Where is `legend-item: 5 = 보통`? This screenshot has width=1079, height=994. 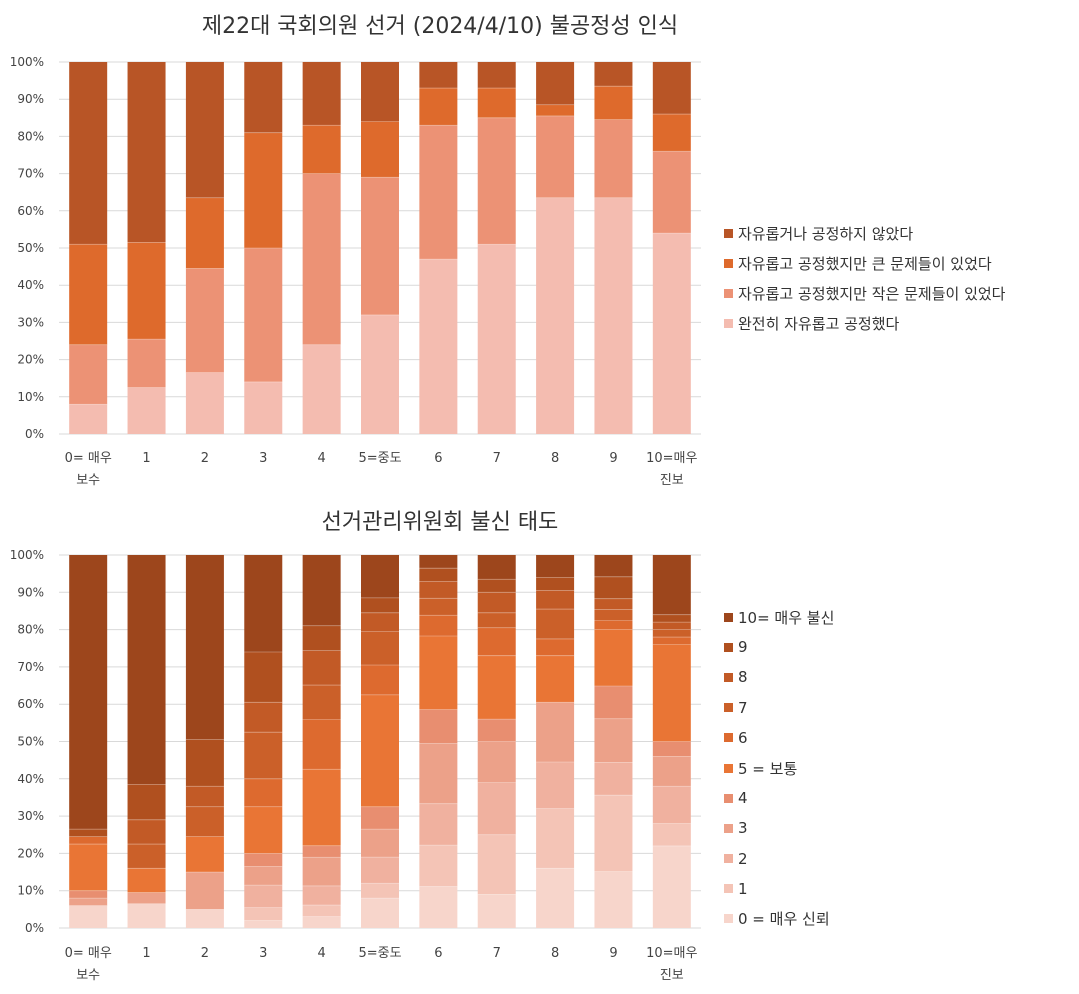 legend-item: 5 = 보통 is located at coordinates (779, 768).